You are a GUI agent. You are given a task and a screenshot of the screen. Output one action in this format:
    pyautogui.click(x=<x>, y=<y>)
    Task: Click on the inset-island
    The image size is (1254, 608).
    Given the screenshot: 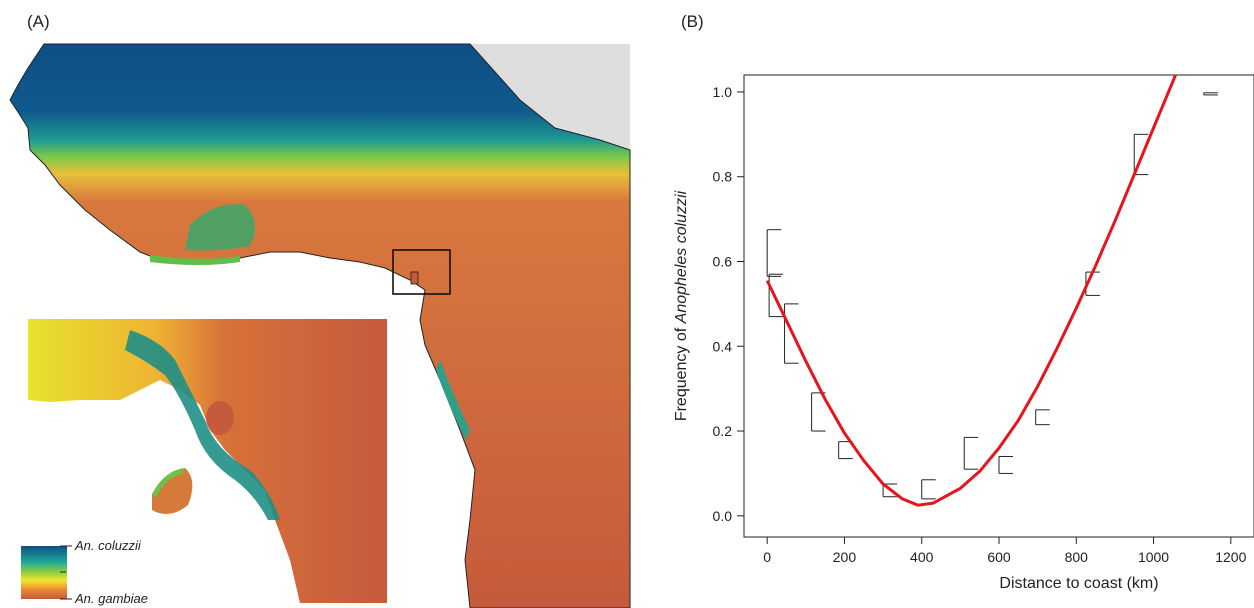 What is the action you would take?
    pyautogui.click(x=172, y=491)
    